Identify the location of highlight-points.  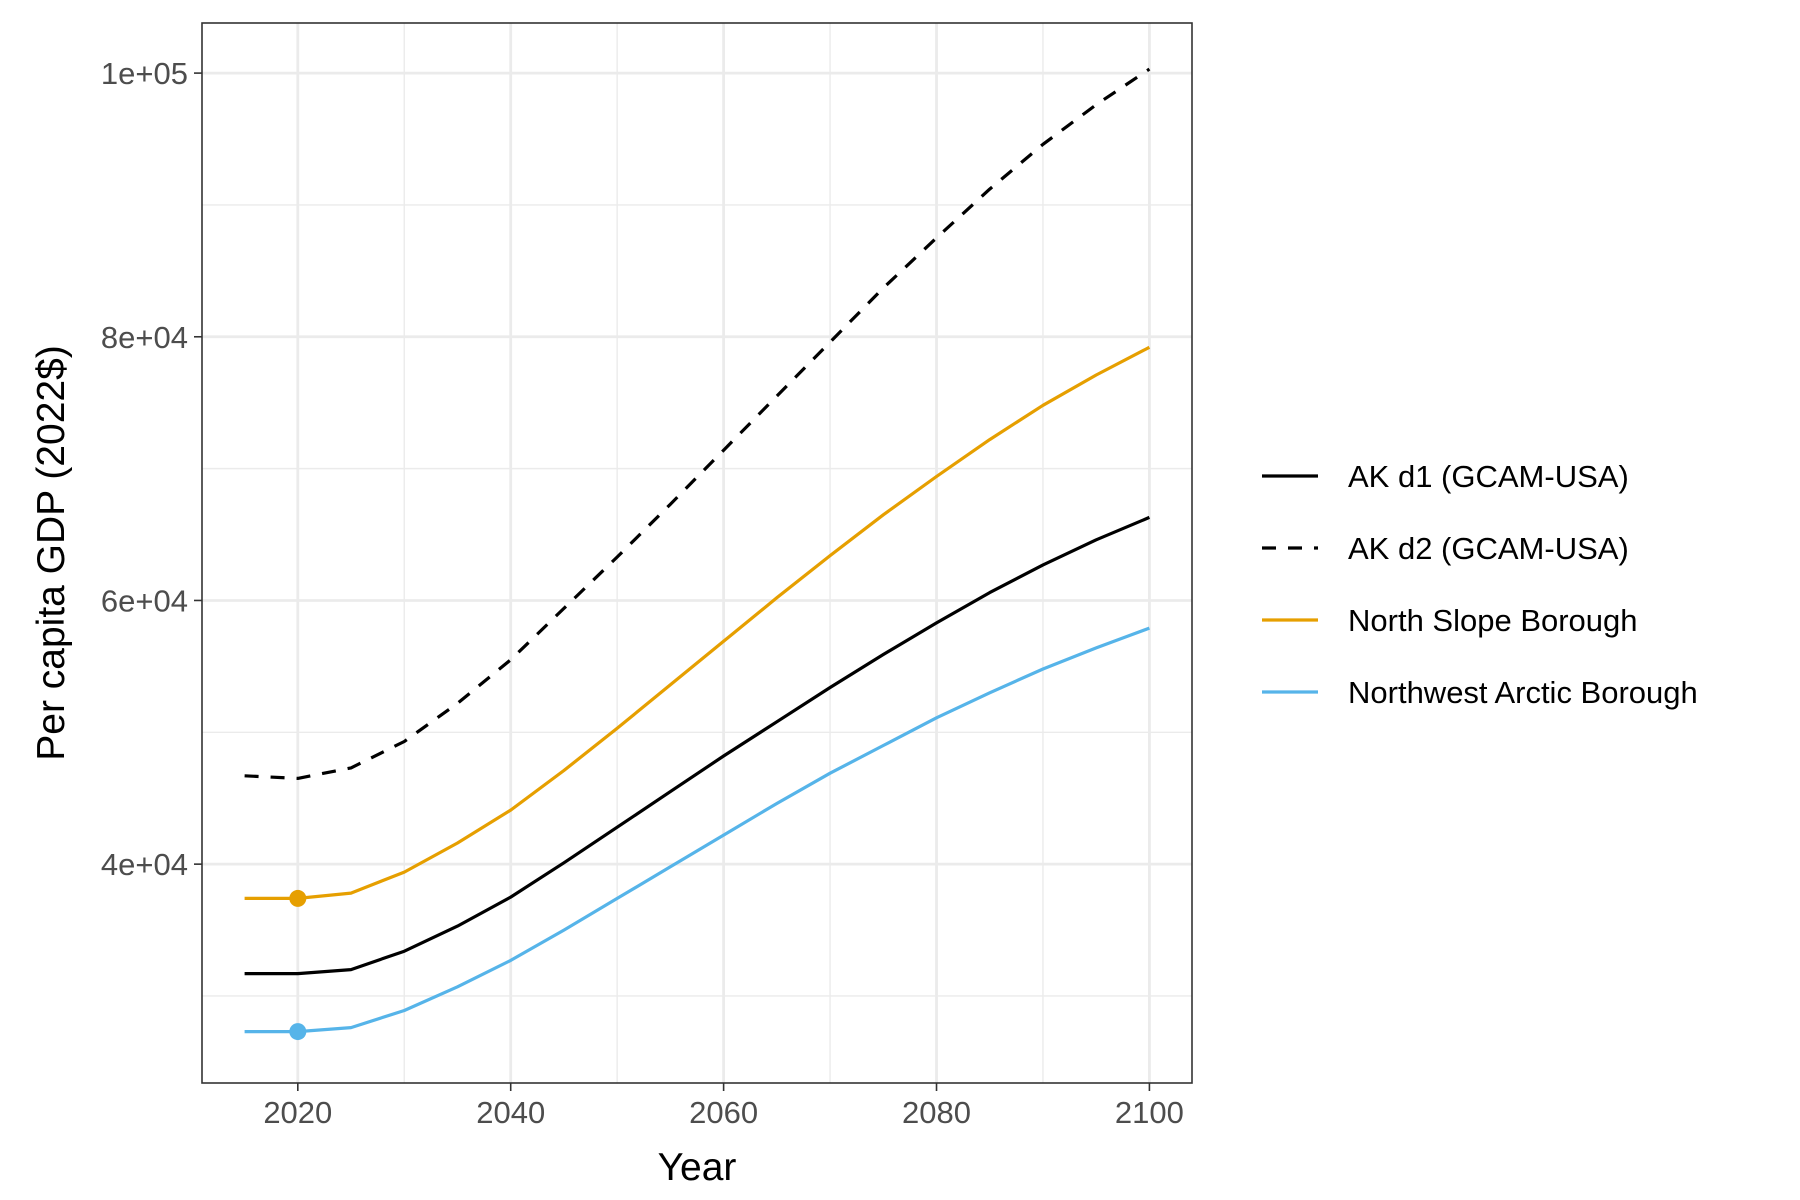
(298, 965).